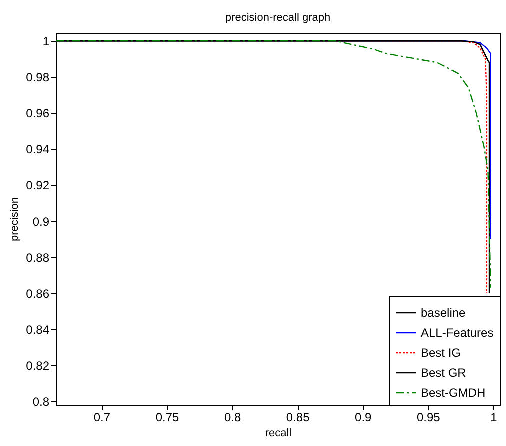 Image resolution: width=506 pixels, height=446 pixels. Describe the element at coordinates (38, 113) in the screenshot. I see `y-tick-label: 0.96` at that location.